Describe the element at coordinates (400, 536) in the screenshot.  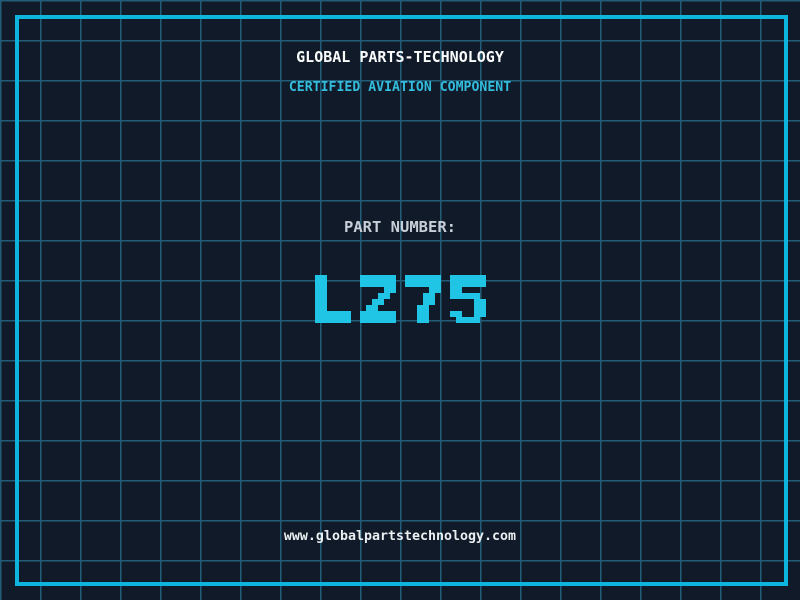
I see `website-url: www.globalpartstechnology.com` at that location.